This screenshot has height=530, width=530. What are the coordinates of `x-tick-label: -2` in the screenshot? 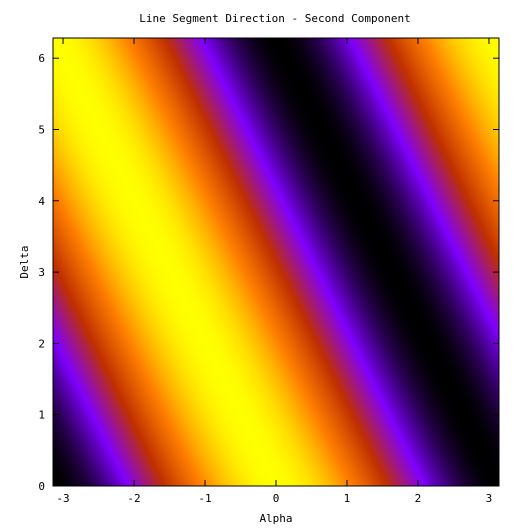 It's located at (133, 498).